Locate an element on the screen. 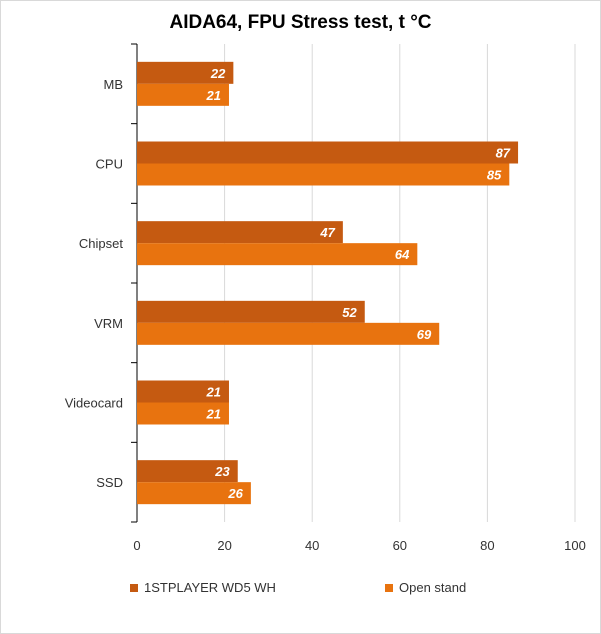  legend-item-series-1: 1STPLAYER WD5 WH is located at coordinates (203, 587).